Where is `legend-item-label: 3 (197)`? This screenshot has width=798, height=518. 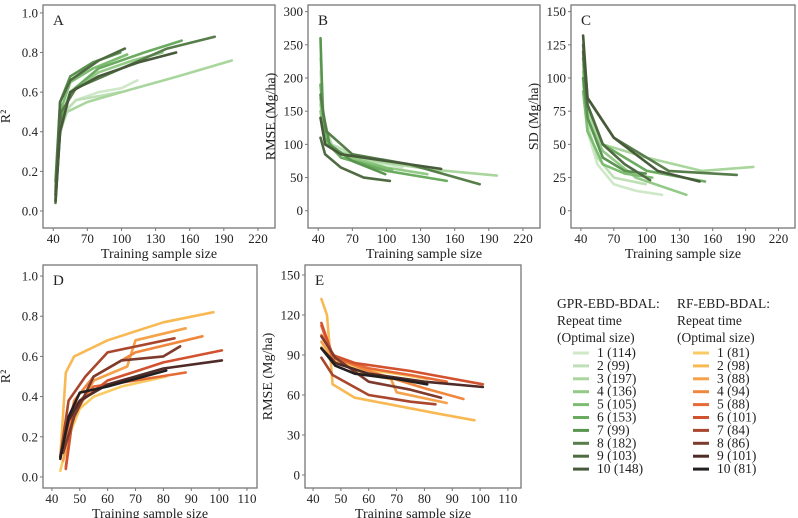 legend-item-label: 3 (197) is located at coordinates (616, 378).